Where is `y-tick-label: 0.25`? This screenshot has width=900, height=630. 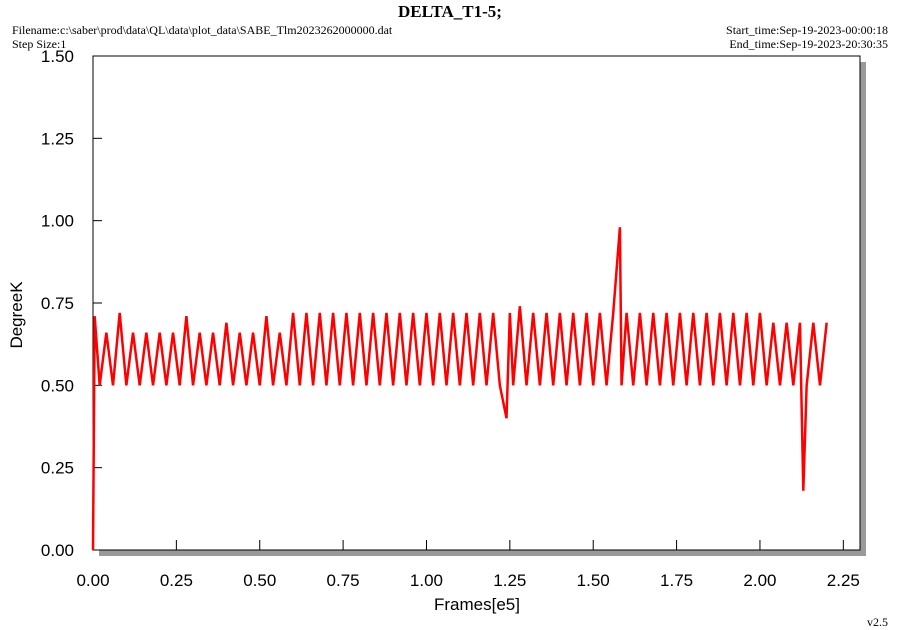 y-tick-label: 0.25 is located at coordinates (57, 468).